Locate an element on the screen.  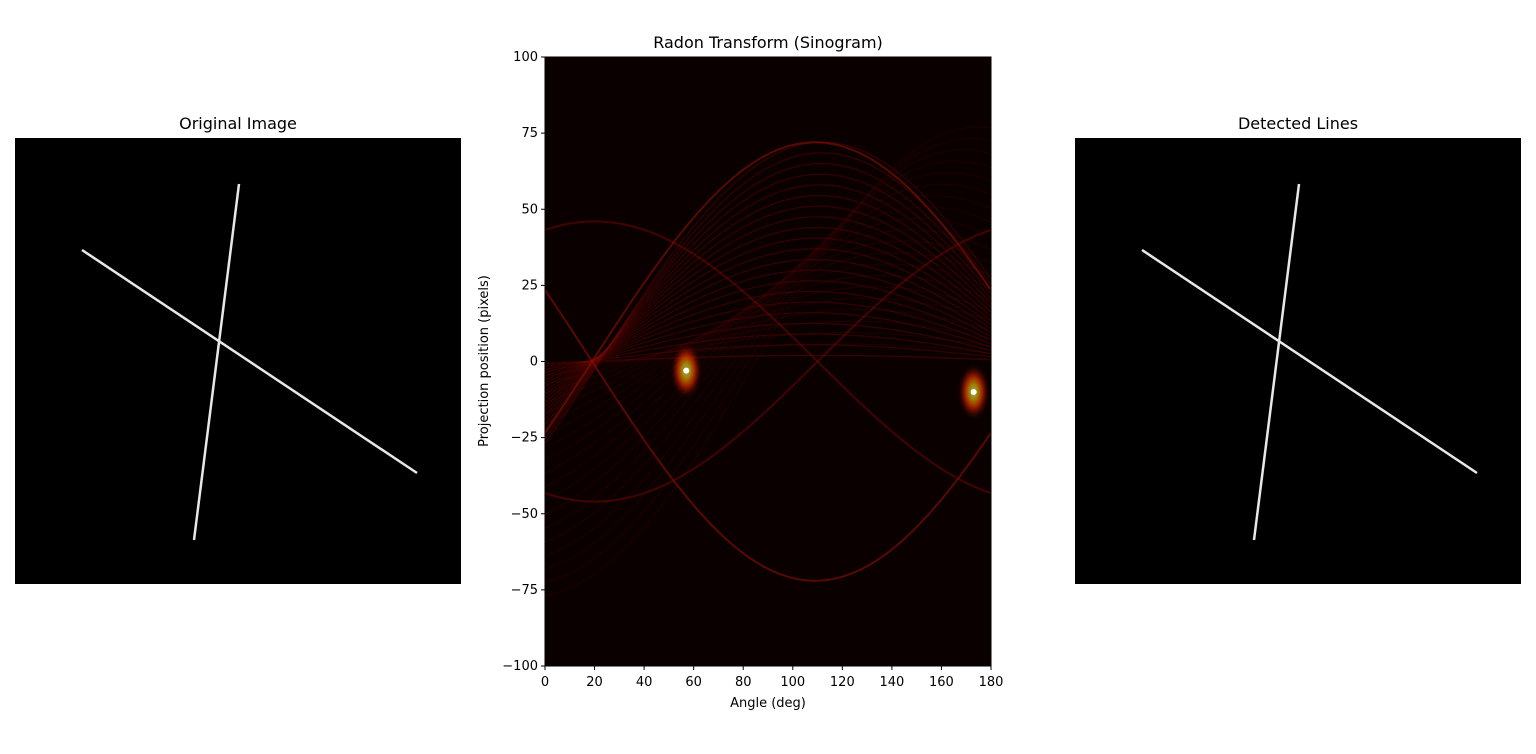
y-tick-label: 25 is located at coordinates (529, 285).